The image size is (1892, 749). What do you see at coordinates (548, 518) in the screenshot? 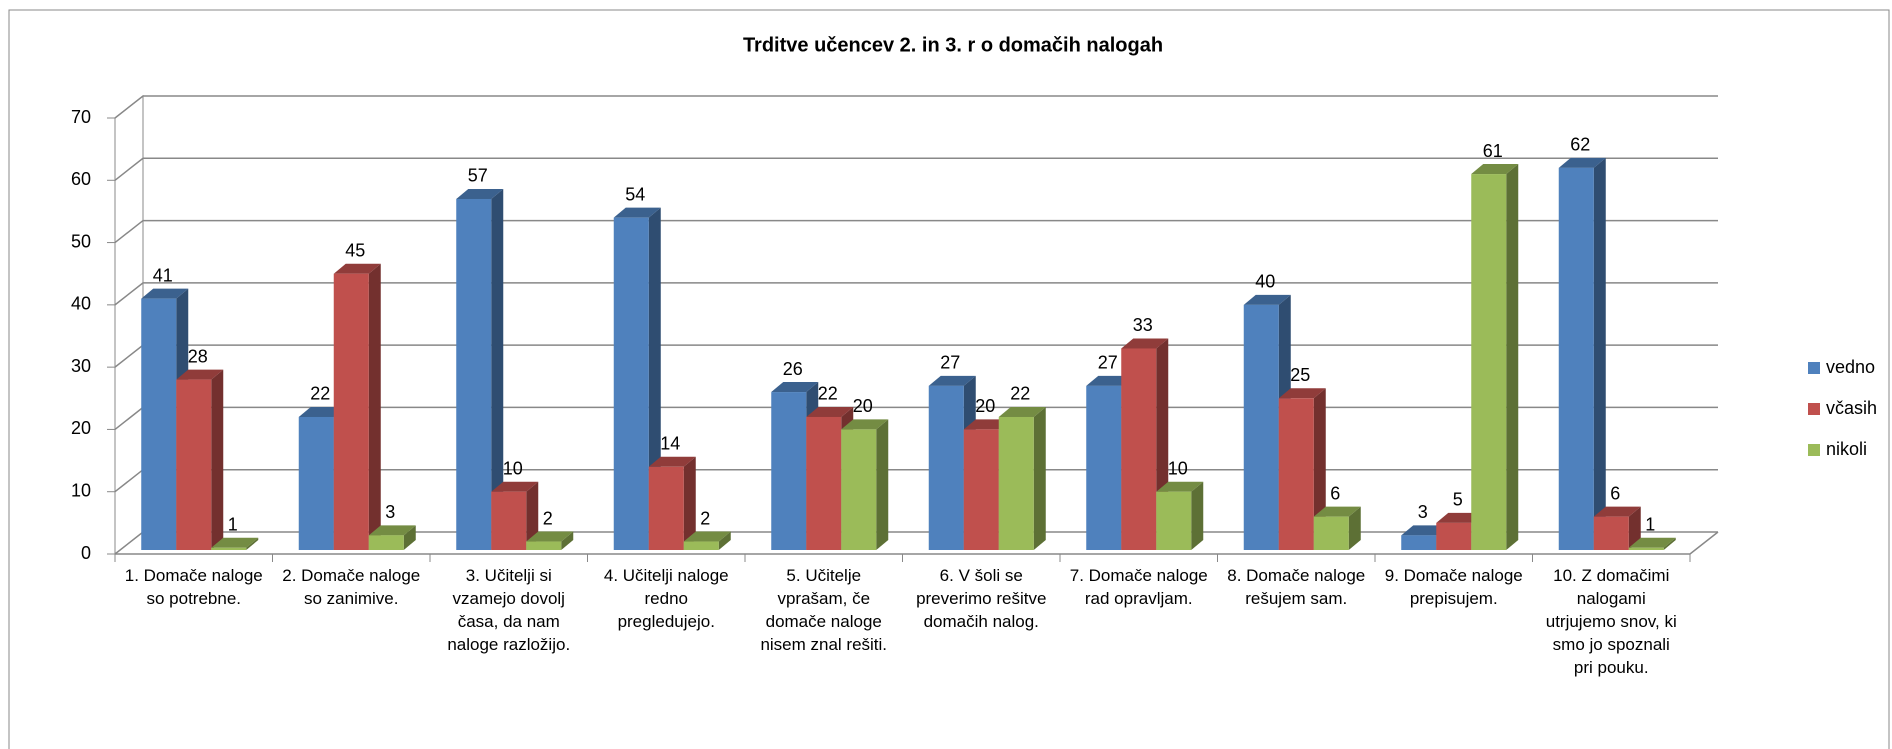
I see `data-label: 2` at bounding box center [548, 518].